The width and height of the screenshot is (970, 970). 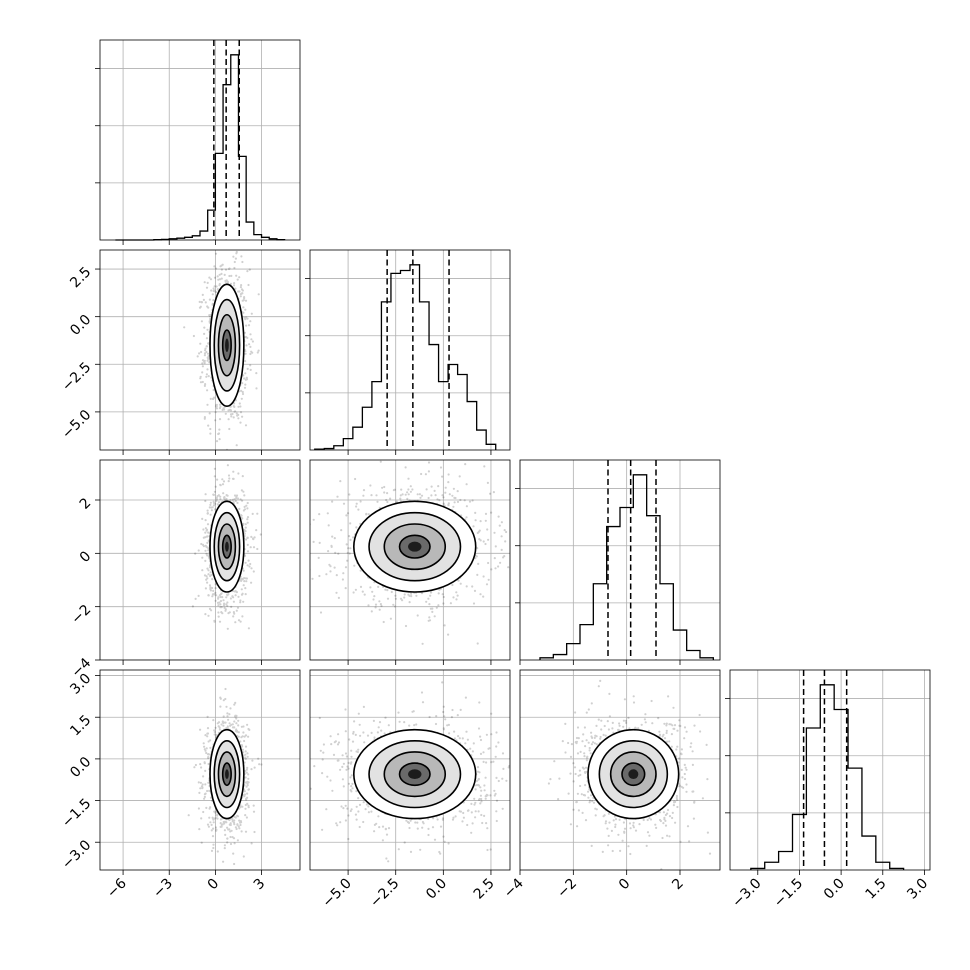 I want to click on grid-y, so click(x=200, y=126).